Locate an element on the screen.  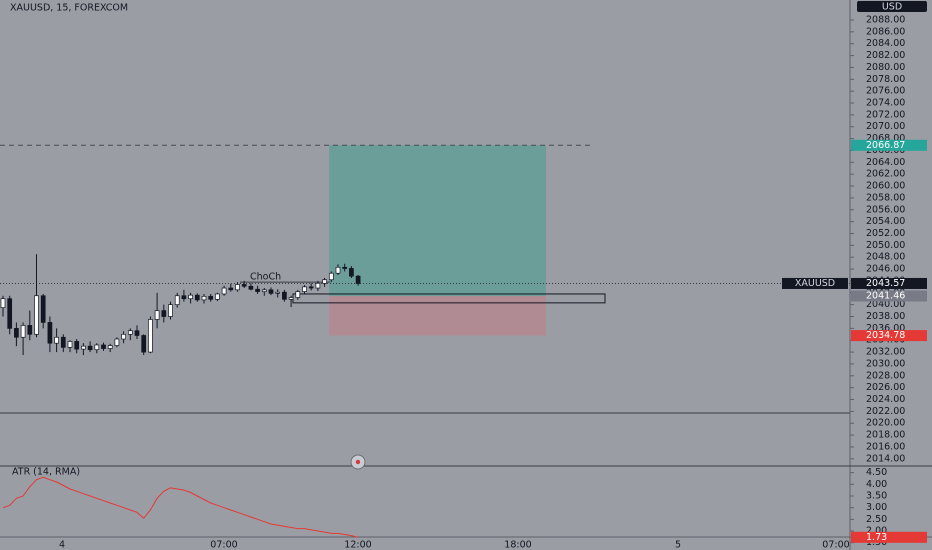
price-tick-label: 2050.00 is located at coordinates (885, 245).